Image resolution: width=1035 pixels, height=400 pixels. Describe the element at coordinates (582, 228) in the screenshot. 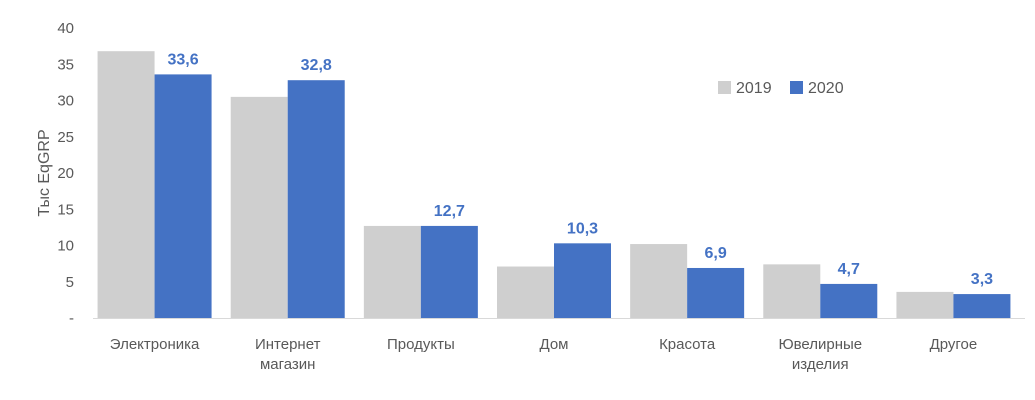

I see `data-label-2020: 10,3` at that location.